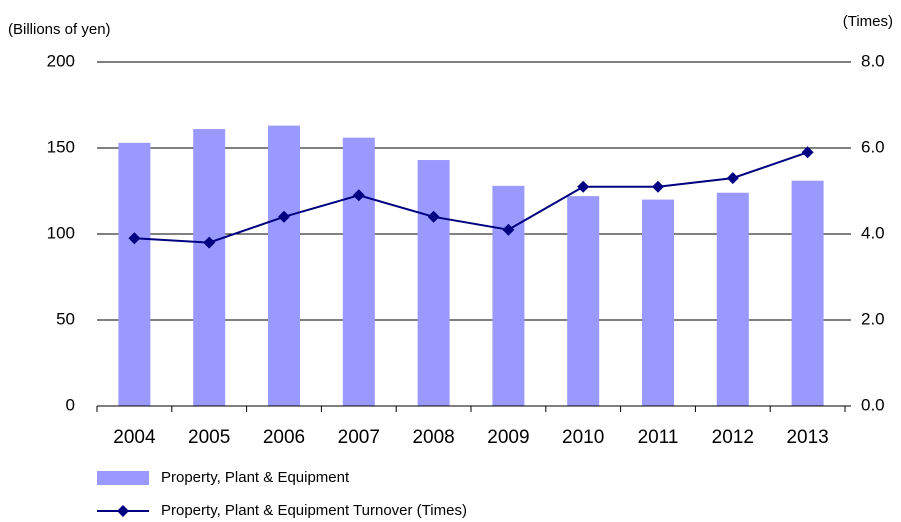 Image resolution: width=901 pixels, height=522 pixels. I want to click on y-tick-label: 150, so click(61, 146).